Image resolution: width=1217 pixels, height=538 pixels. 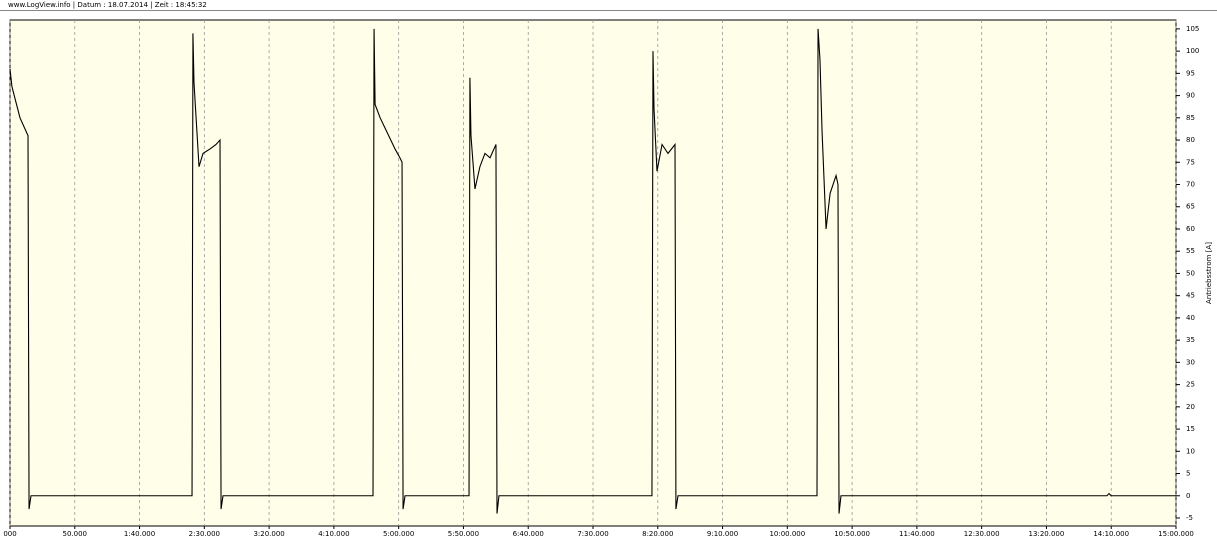 I want to click on x-tick-label: 5:50.000, so click(x=463, y=534).